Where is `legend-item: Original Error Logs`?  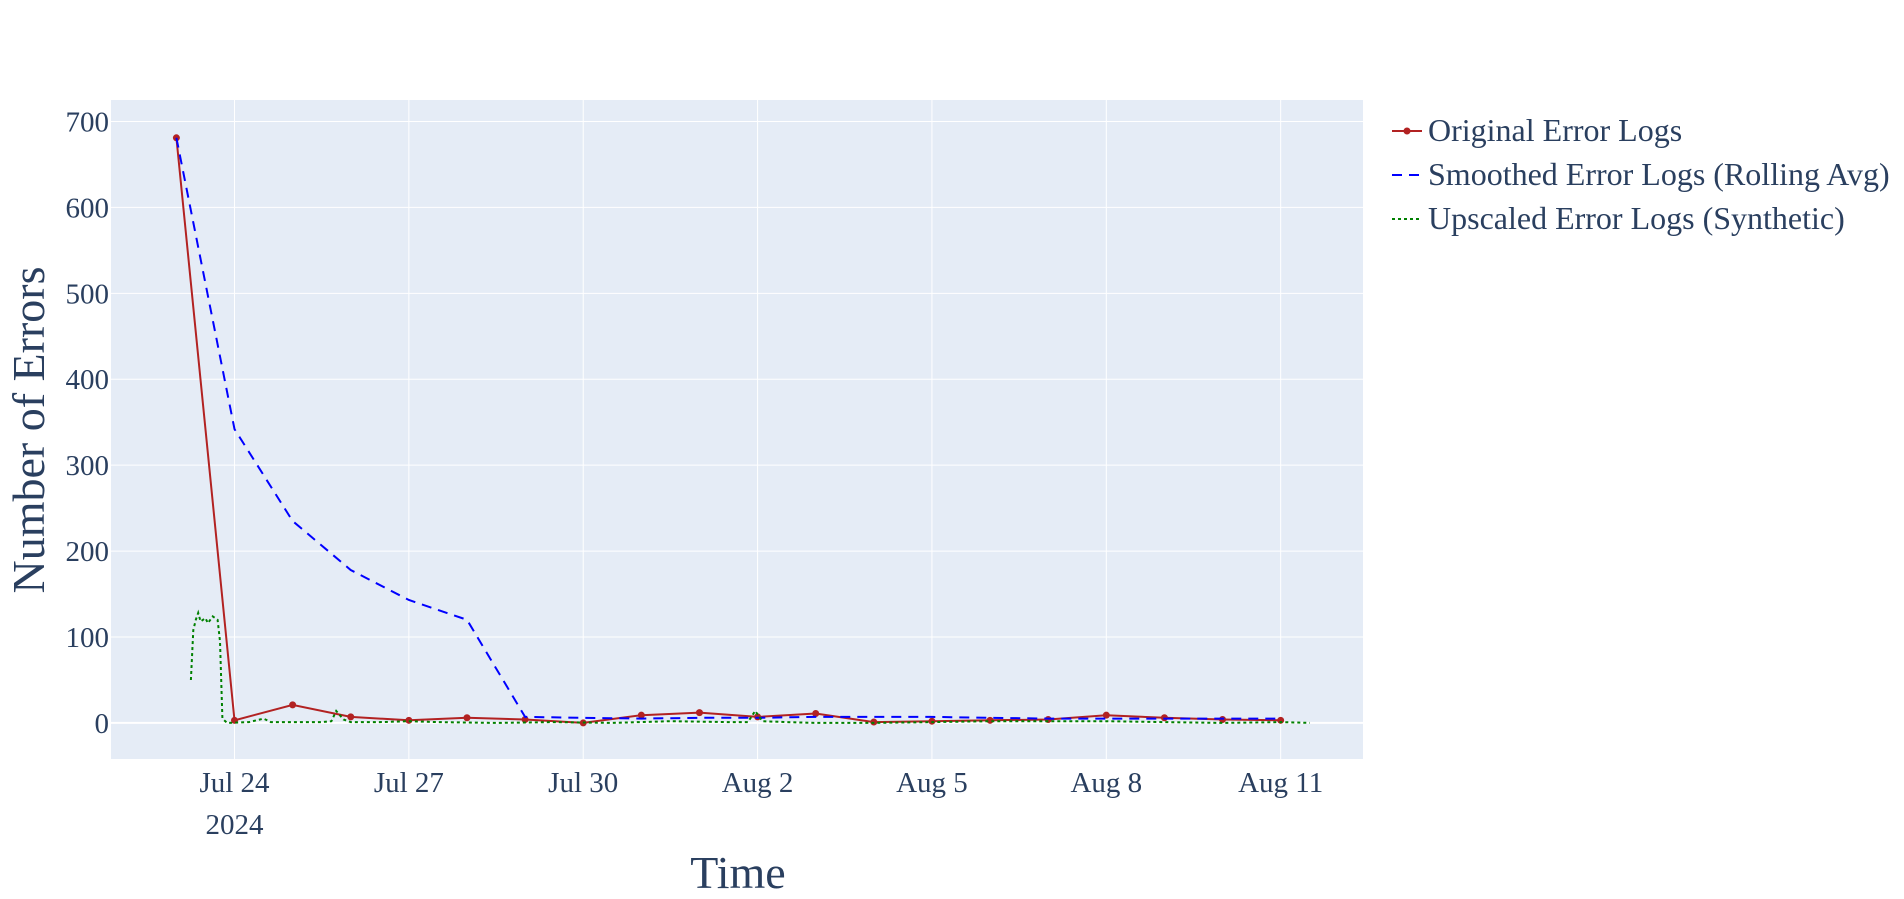
legend-item: Original Error Logs is located at coordinates (1537, 130).